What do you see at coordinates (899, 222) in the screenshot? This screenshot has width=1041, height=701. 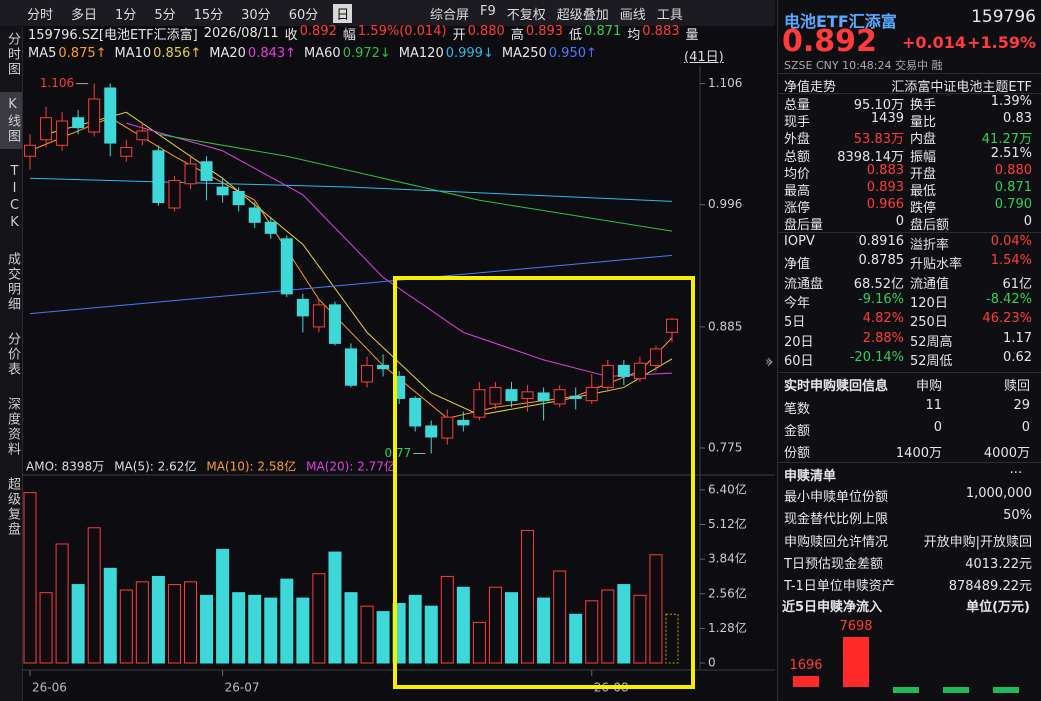 I see `row-value: 0` at bounding box center [899, 222].